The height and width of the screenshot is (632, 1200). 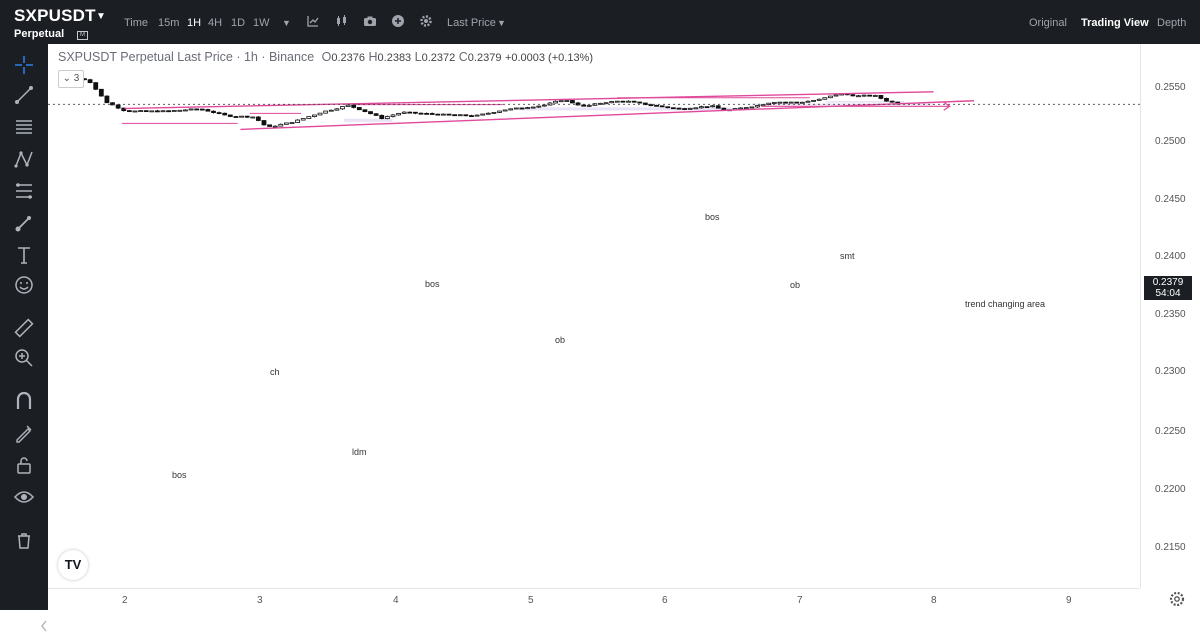 What do you see at coordinates (348, 58) in the screenshot?
I see `legend-open: 0.2376` at bounding box center [348, 58].